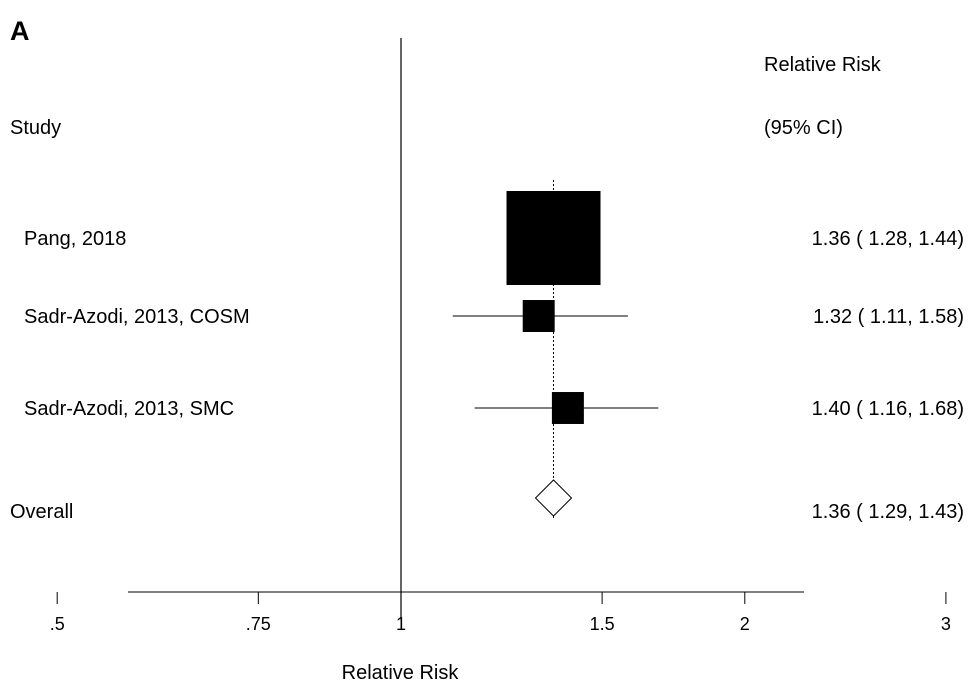 This screenshot has height=689, width=978. I want to click on study-name: Sadr-Azodi, 2013, COSM, so click(137, 317).